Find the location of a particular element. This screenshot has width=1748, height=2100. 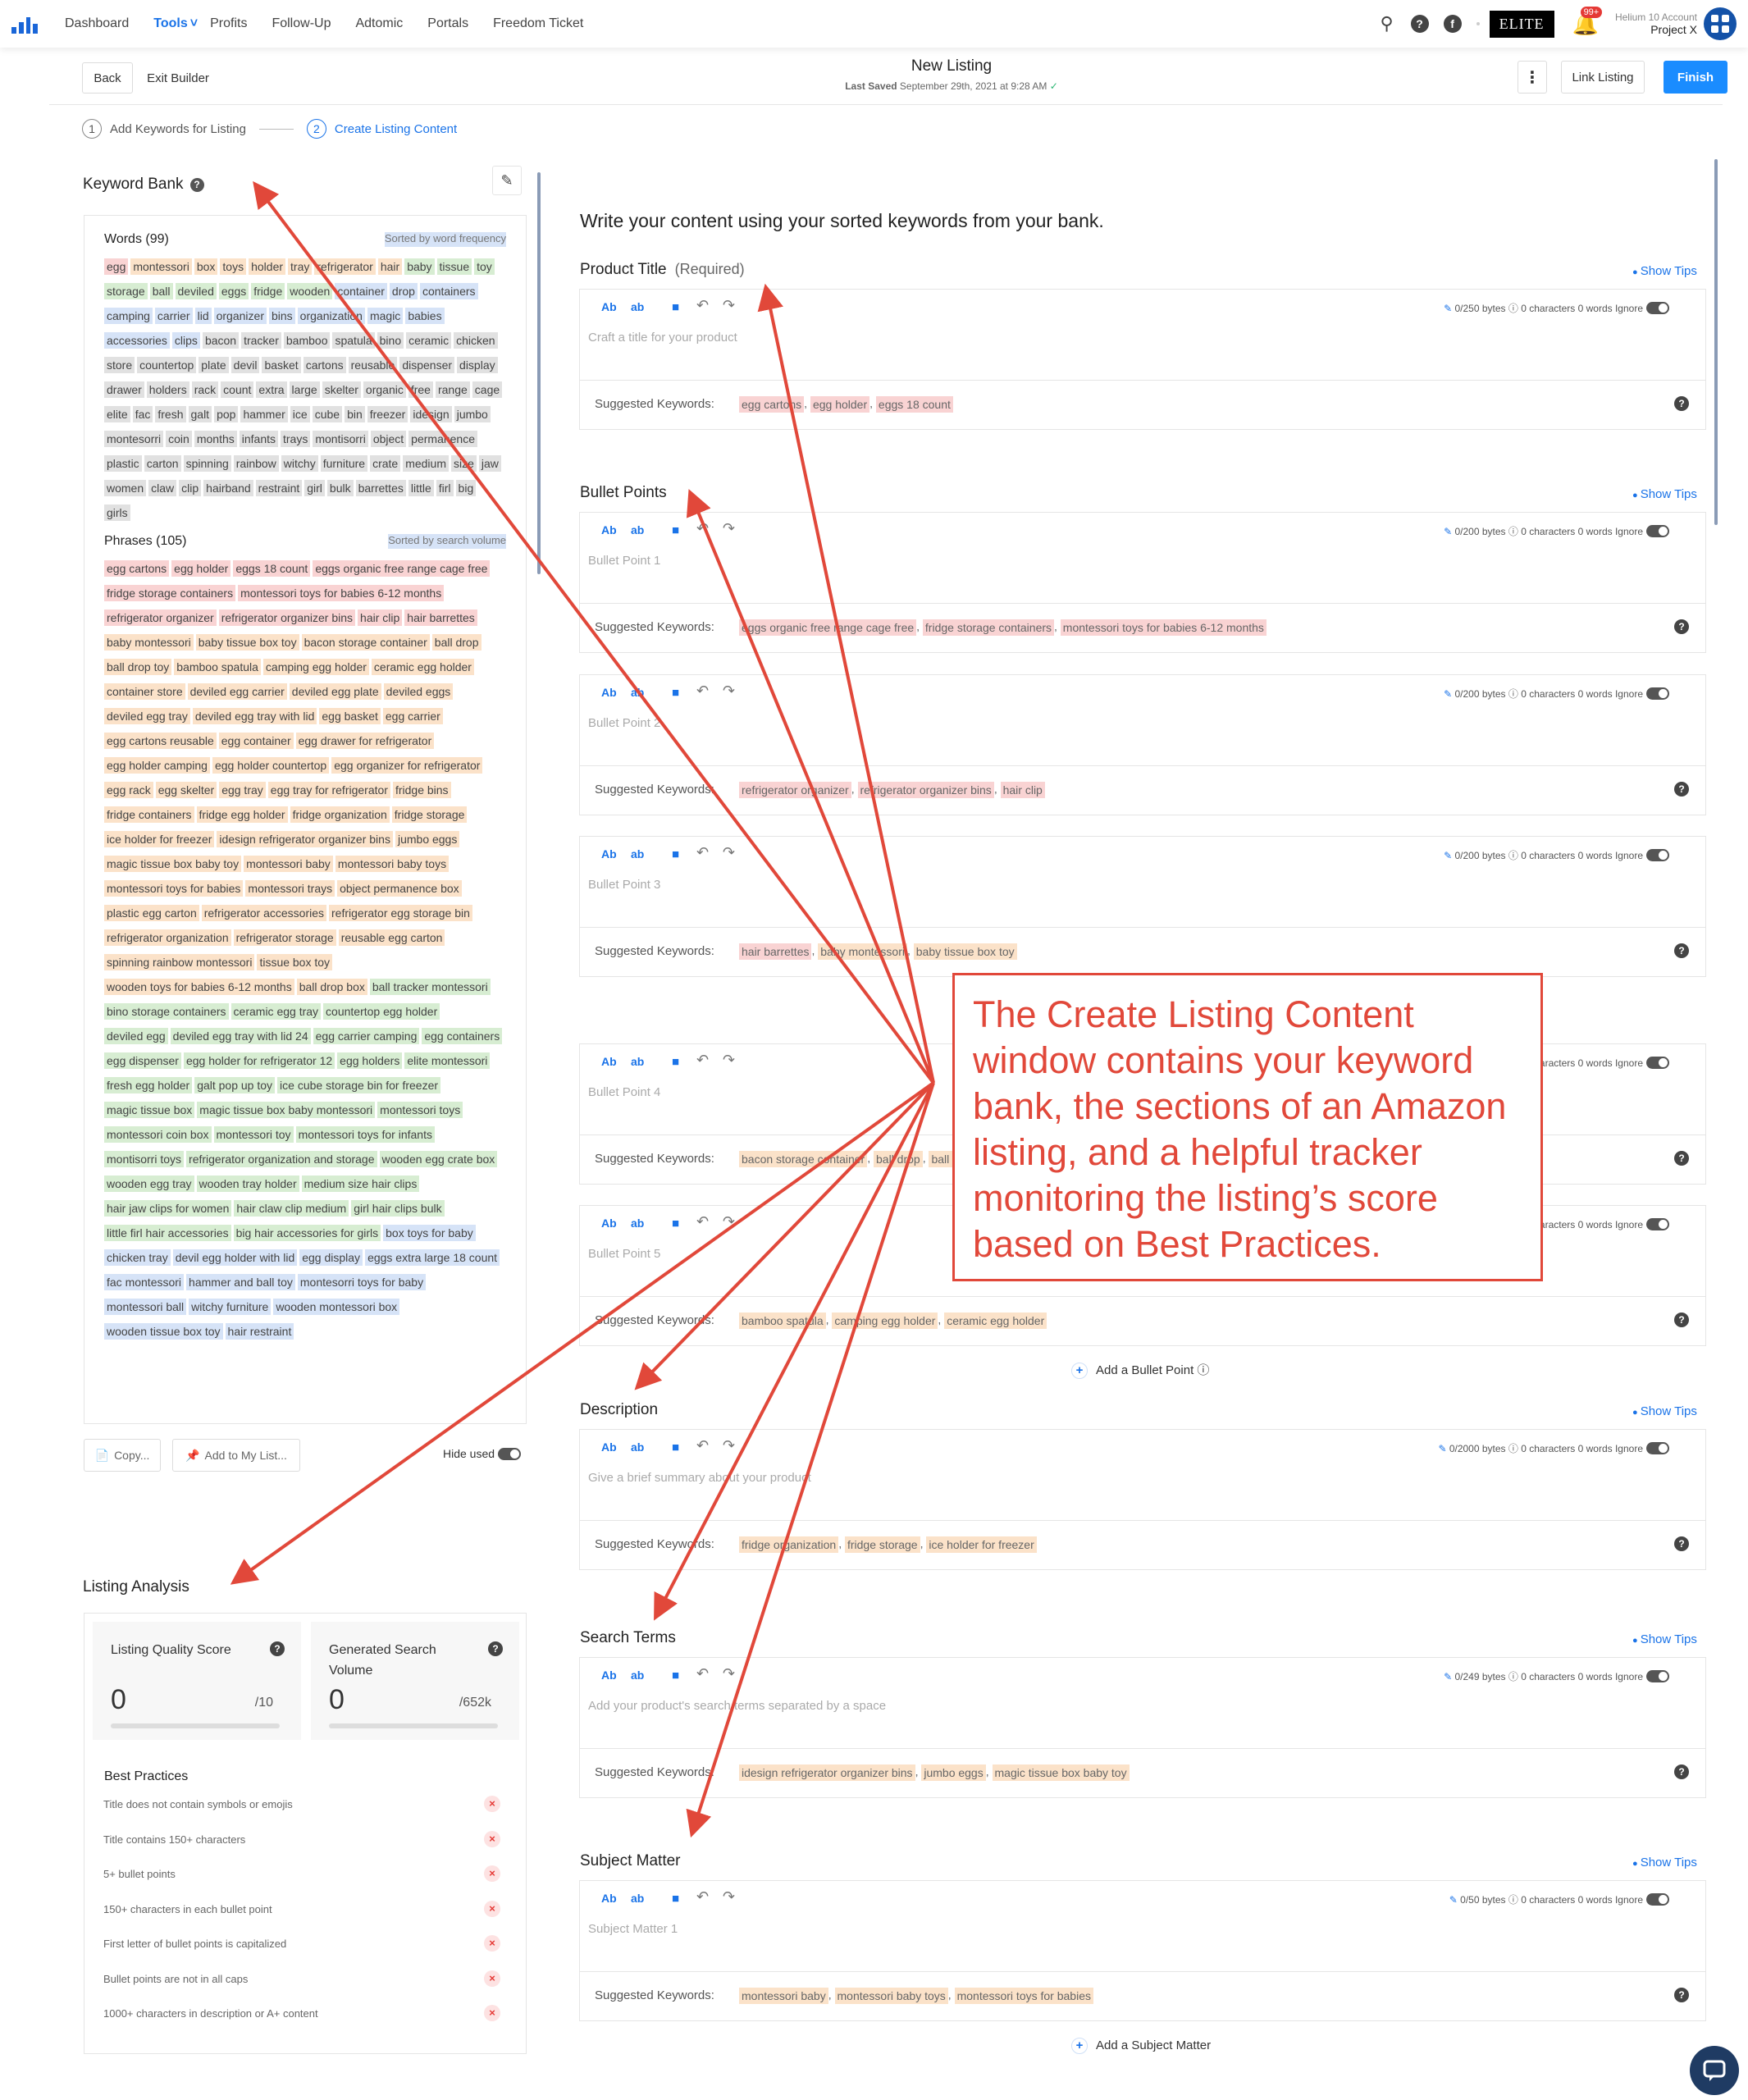

suggested-keyword: montessori toys for babies is located at coordinates (1023, 1996).